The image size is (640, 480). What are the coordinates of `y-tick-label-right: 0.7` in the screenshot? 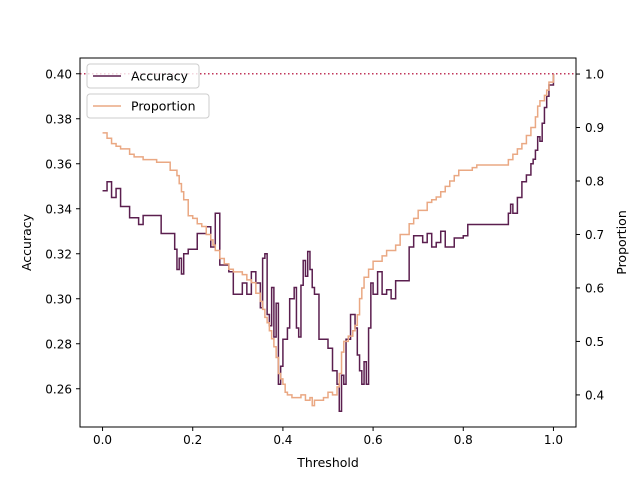 It's located at (594, 235).